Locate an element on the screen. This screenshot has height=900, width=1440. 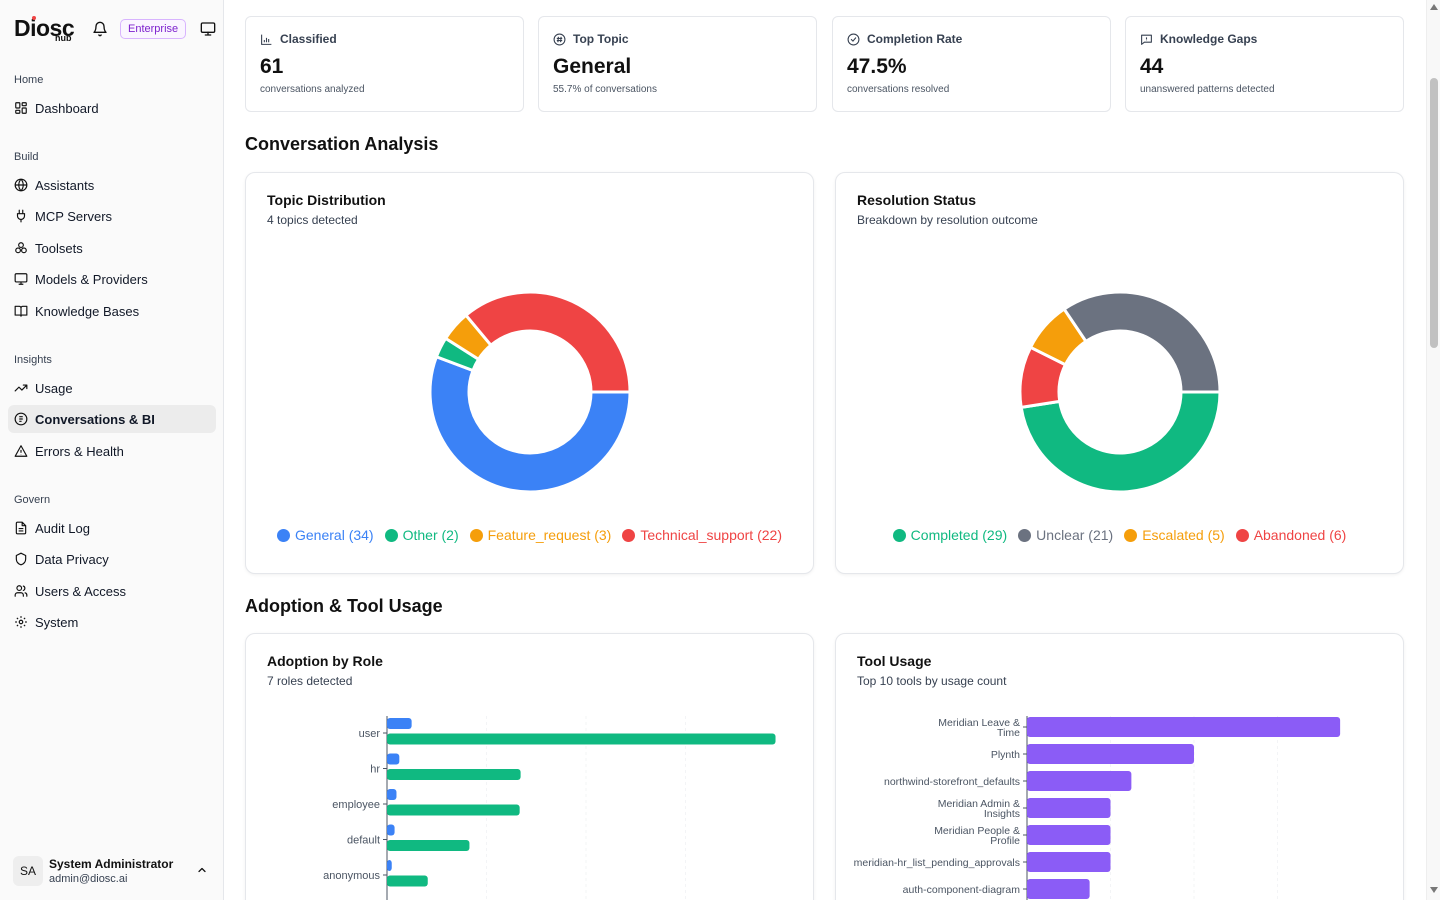
check-circle-icon is located at coordinates (853, 39).